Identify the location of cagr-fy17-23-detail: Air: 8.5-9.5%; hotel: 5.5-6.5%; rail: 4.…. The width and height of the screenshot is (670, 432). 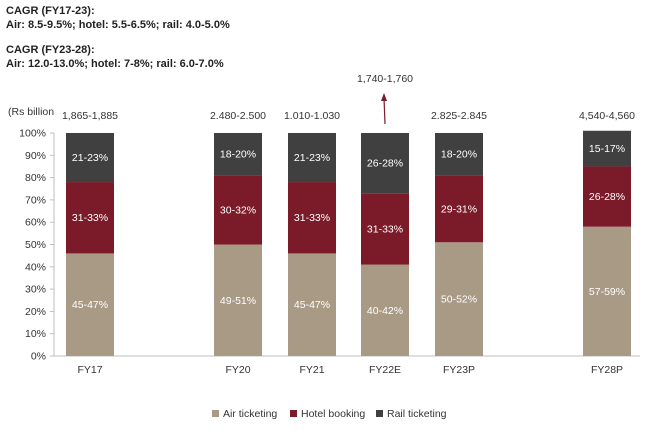
(118, 25).